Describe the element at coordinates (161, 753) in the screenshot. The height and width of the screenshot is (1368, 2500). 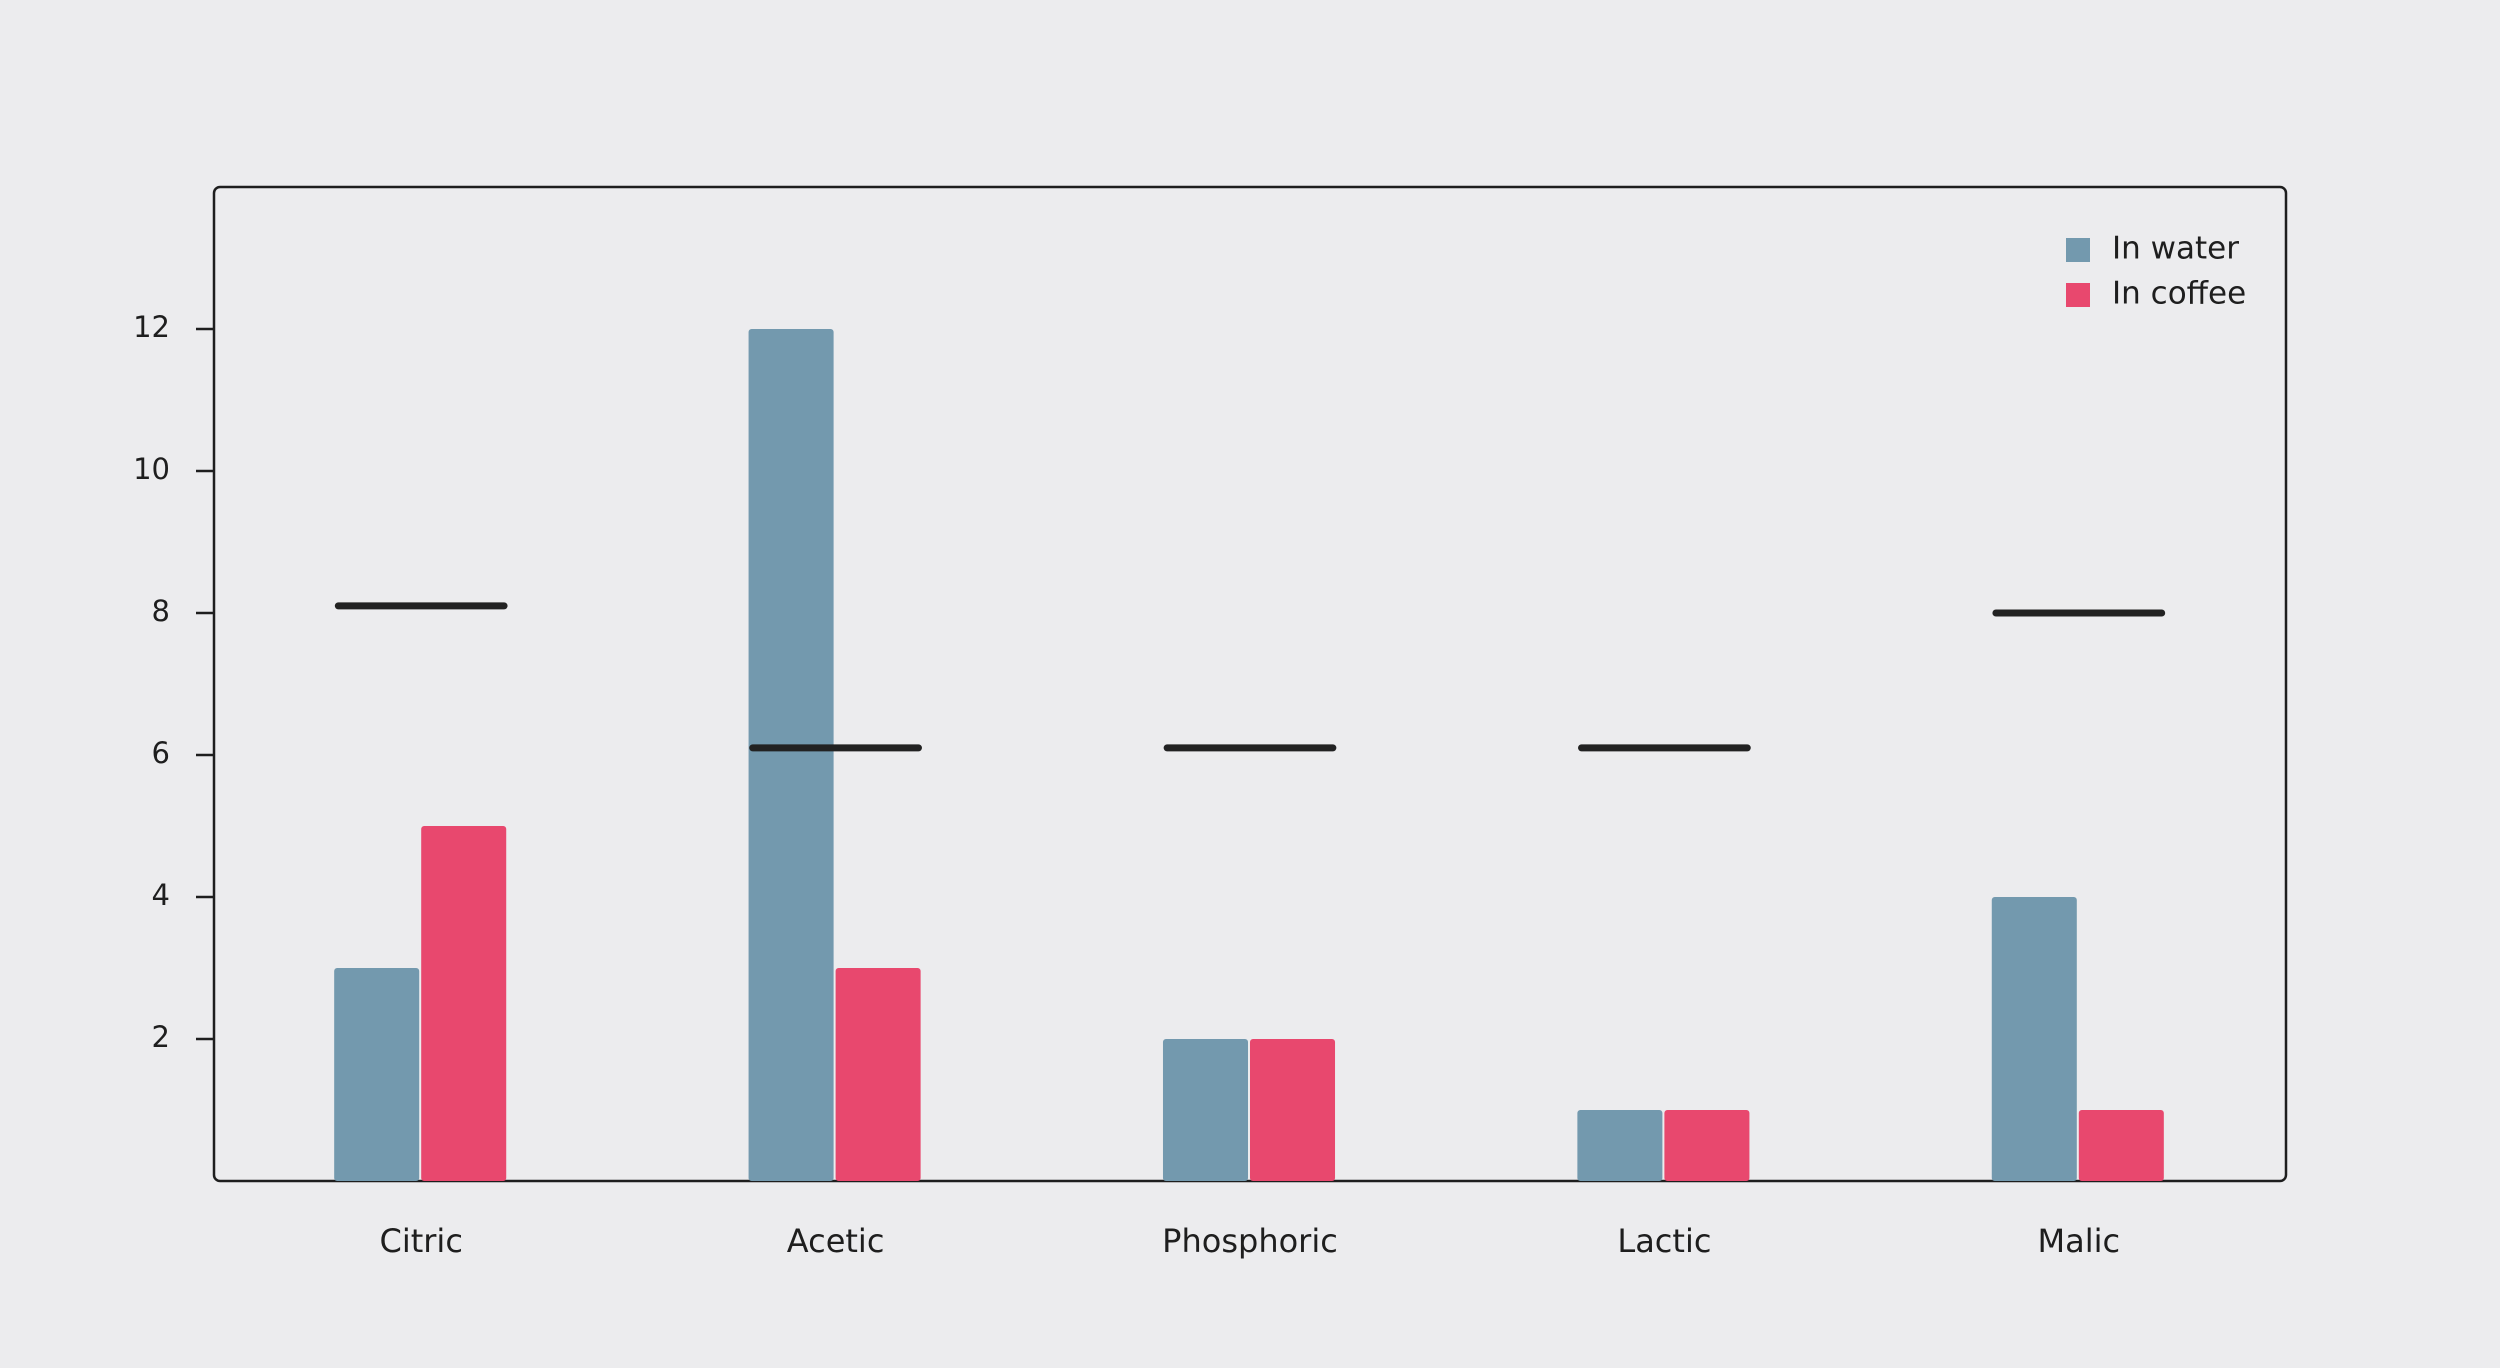
I see `y-tick-label: 6` at that location.